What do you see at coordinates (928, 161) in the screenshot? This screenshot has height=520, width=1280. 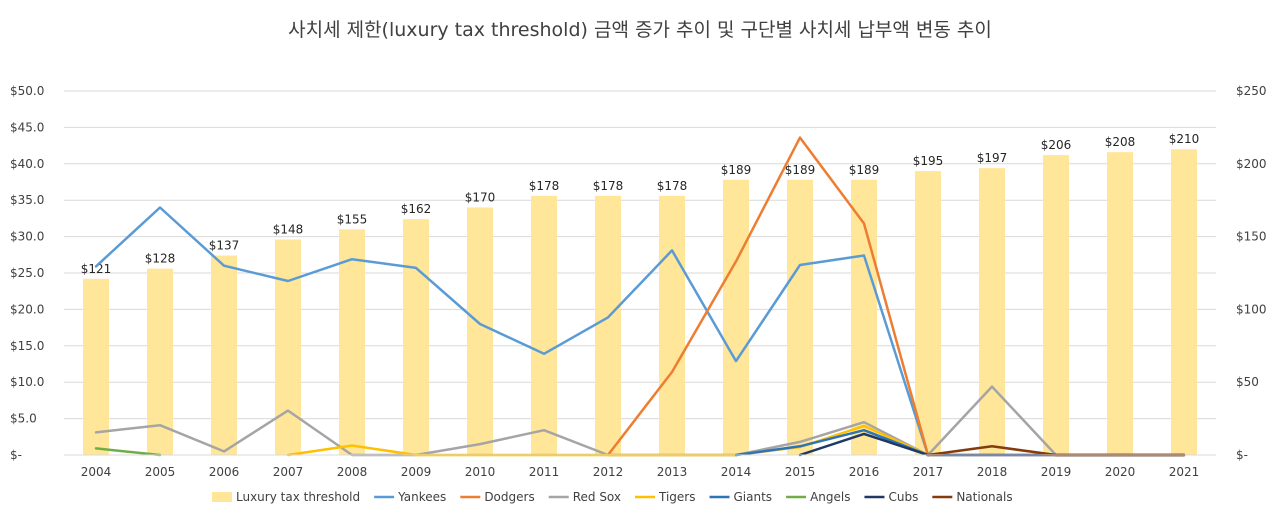 I see `bar-data-label: $195` at bounding box center [928, 161].